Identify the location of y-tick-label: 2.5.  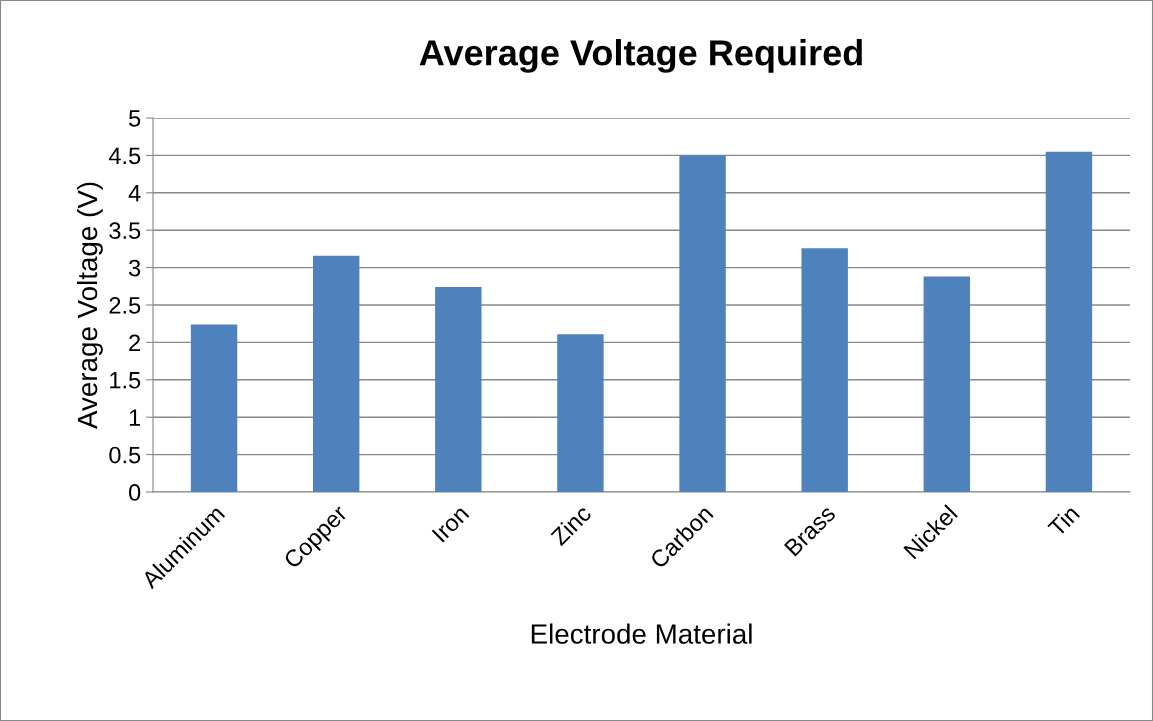
(125, 305).